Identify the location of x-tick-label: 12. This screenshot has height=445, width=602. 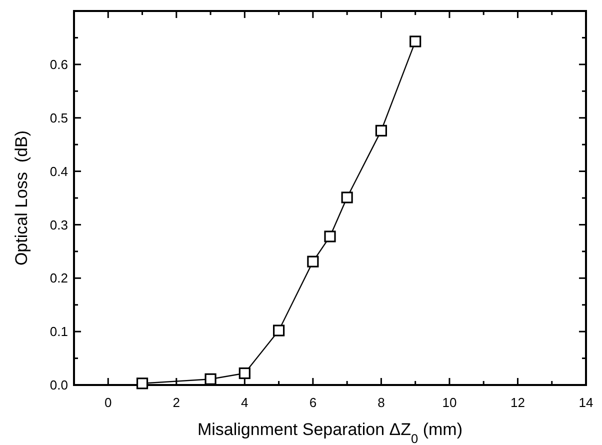
(517, 402).